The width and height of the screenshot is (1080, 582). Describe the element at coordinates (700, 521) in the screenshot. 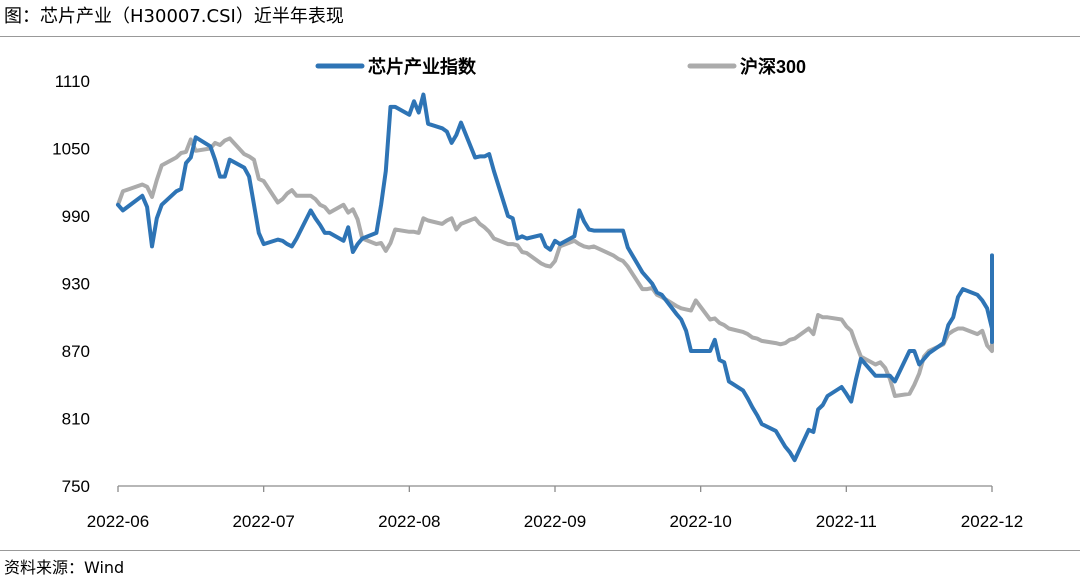

I see `x-tick-label: 2022-10` at that location.